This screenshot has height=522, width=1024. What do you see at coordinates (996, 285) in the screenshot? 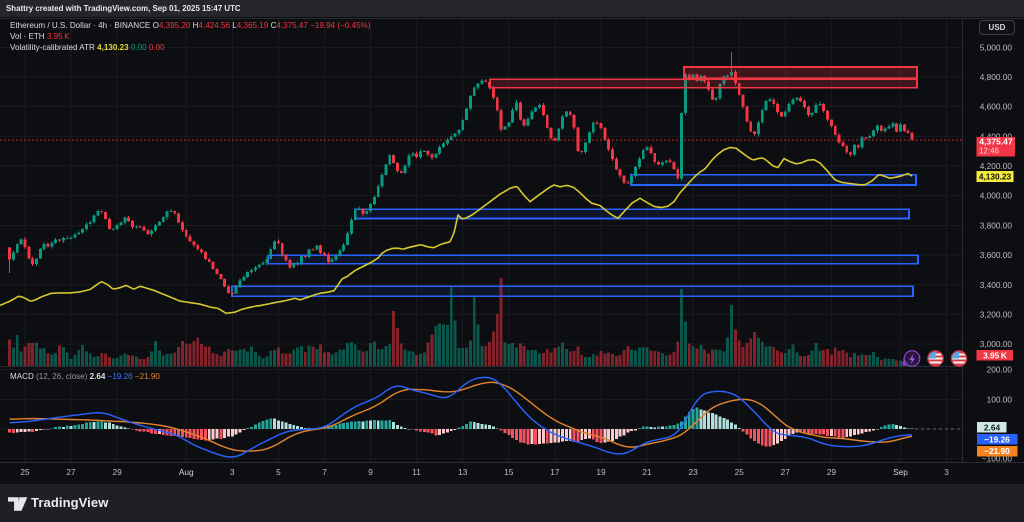
I see `svg-text: 3,400.00` at bounding box center [996, 285].